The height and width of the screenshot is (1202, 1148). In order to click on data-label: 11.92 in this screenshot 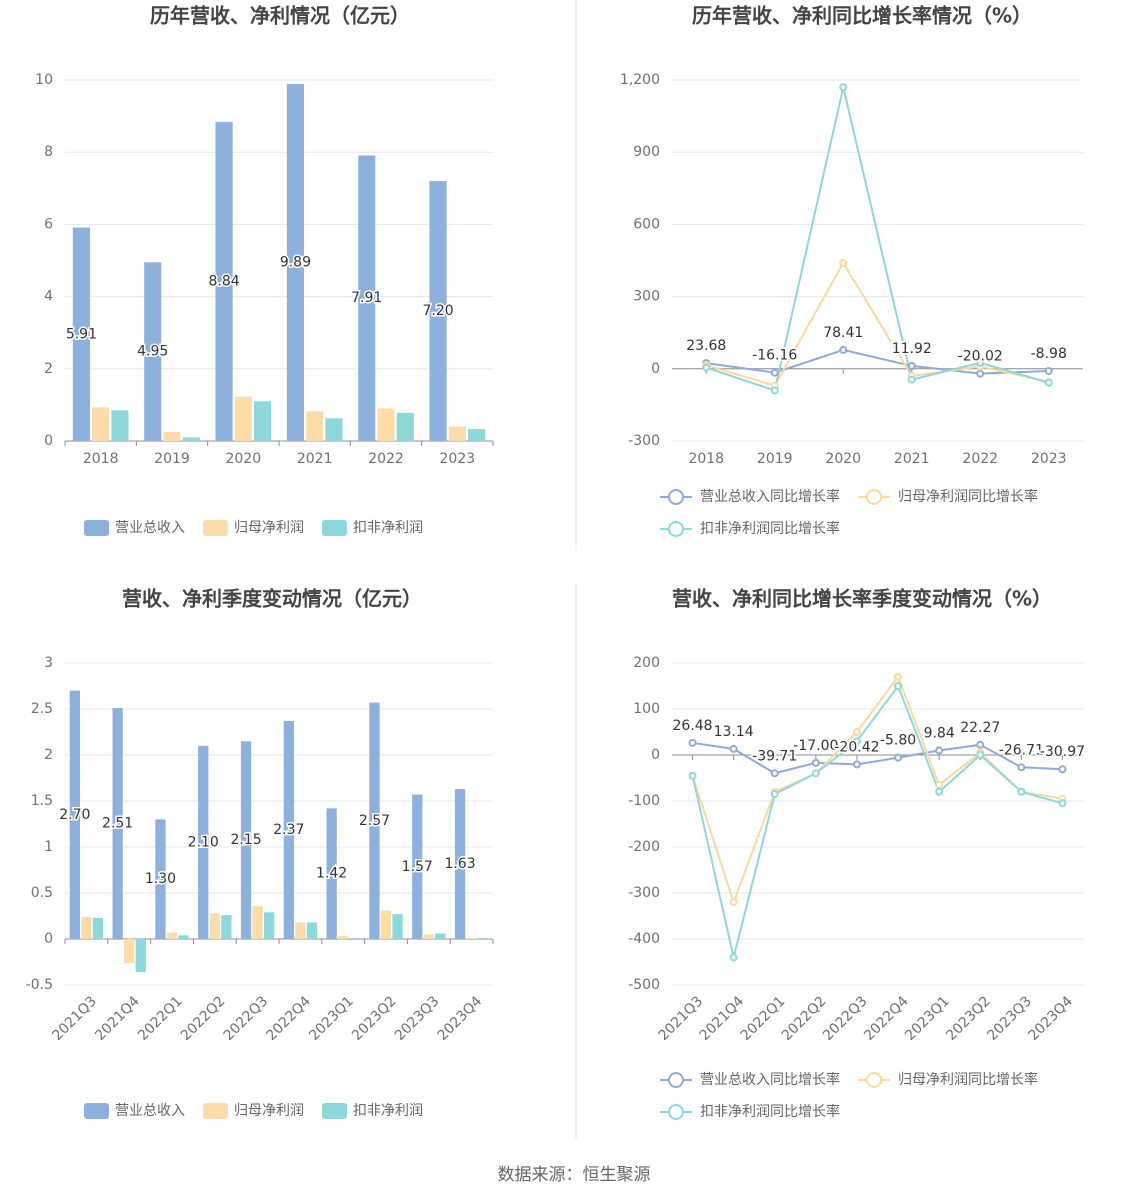, I will do `click(912, 349)`.